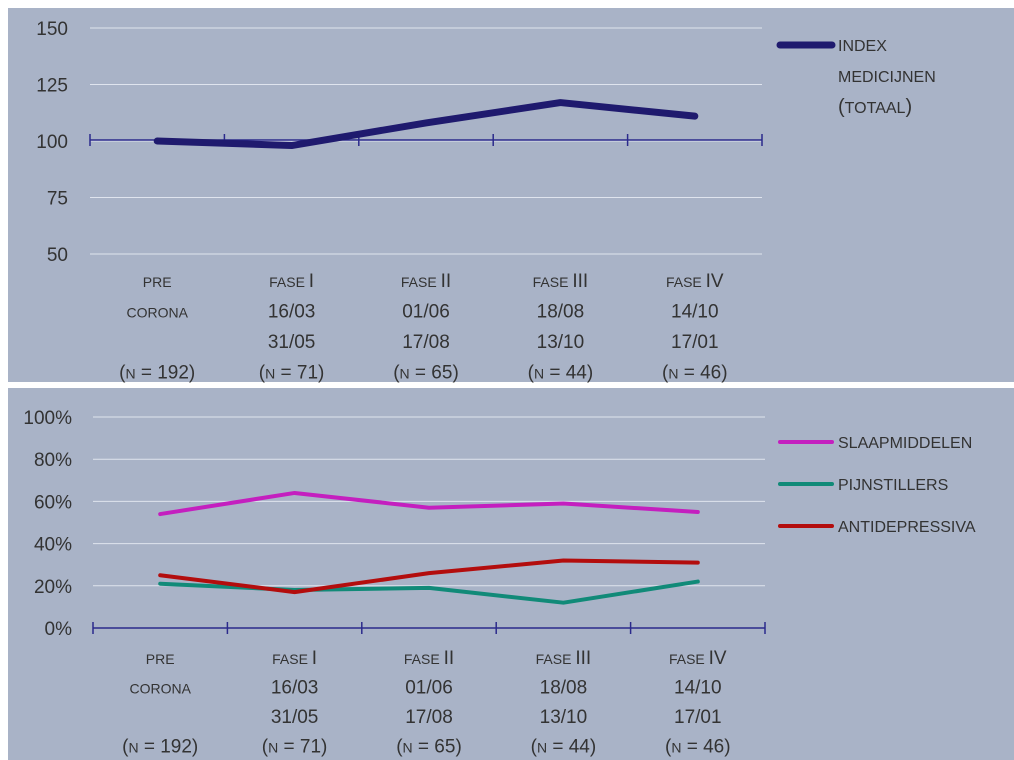  I want to click on y-tick-label: 100%, so click(47, 418).